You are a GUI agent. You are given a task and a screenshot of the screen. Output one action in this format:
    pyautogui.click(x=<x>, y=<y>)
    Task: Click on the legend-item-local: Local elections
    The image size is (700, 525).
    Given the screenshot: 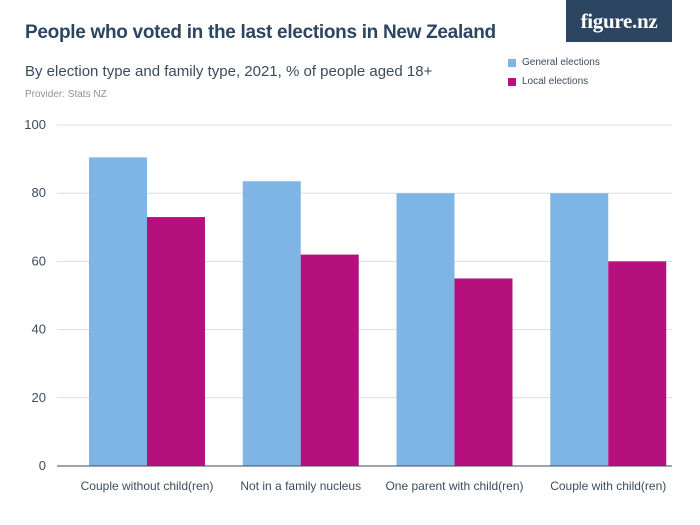 What is the action you would take?
    pyautogui.click(x=554, y=81)
    